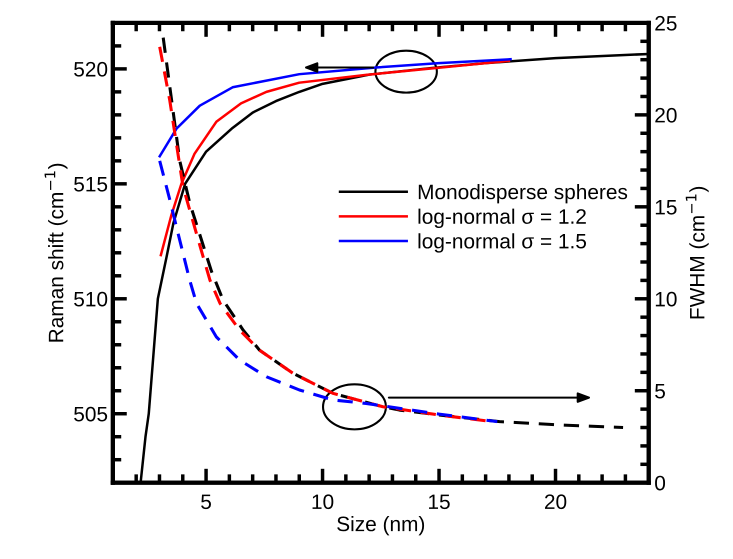 This screenshot has height=559, width=733. Describe the element at coordinates (666, 299) in the screenshot. I see `y2-tick-label: 10` at that location.